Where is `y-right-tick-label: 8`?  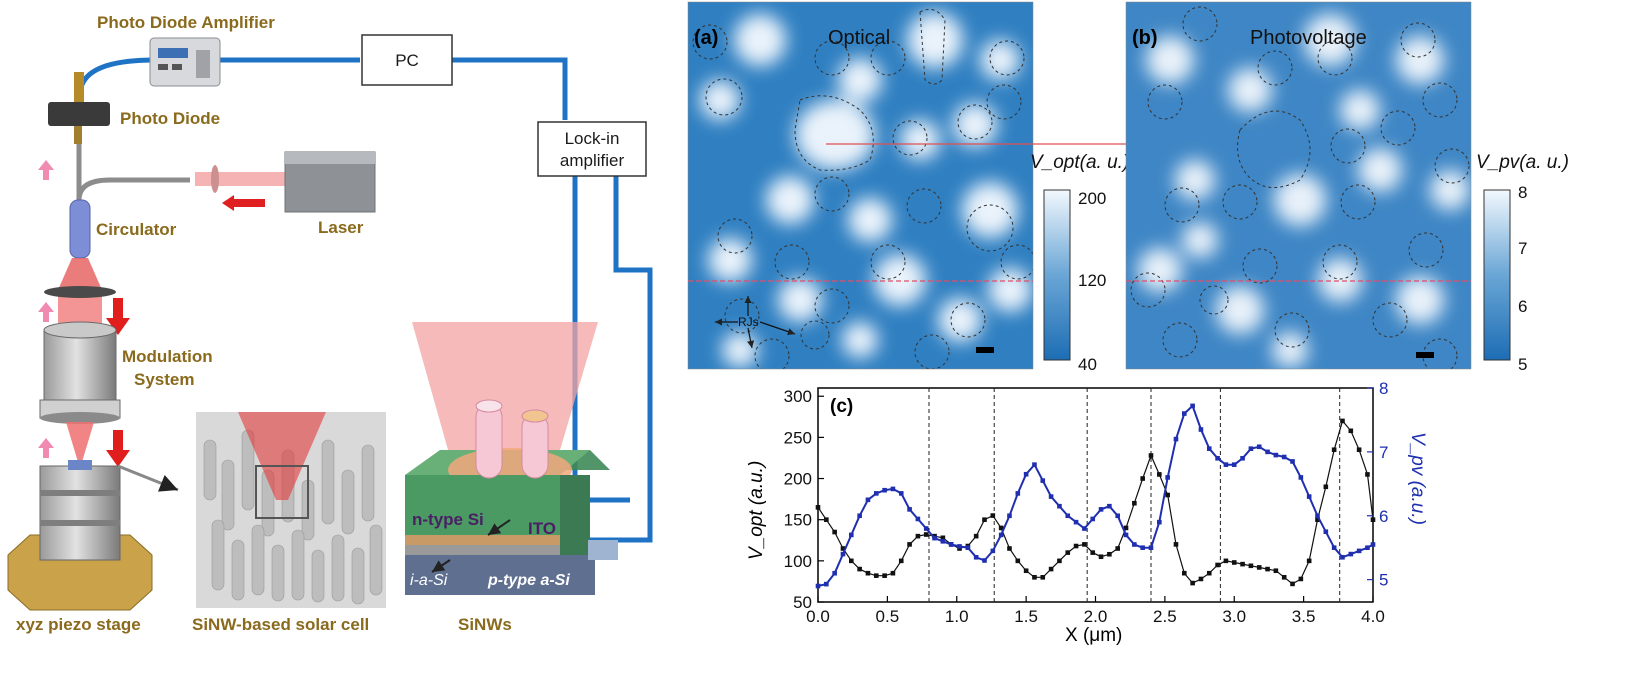 y-right-tick-label: 8 is located at coordinates (1383, 388).